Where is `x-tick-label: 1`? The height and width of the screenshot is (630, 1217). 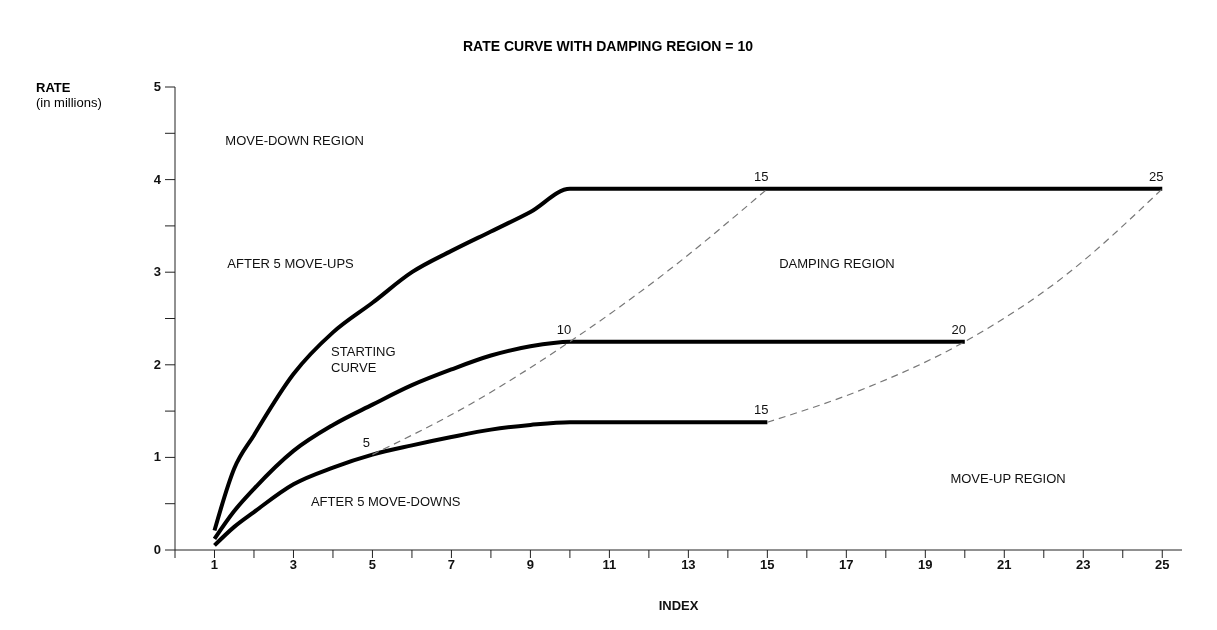
x-tick-label: 1 is located at coordinates (214, 565).